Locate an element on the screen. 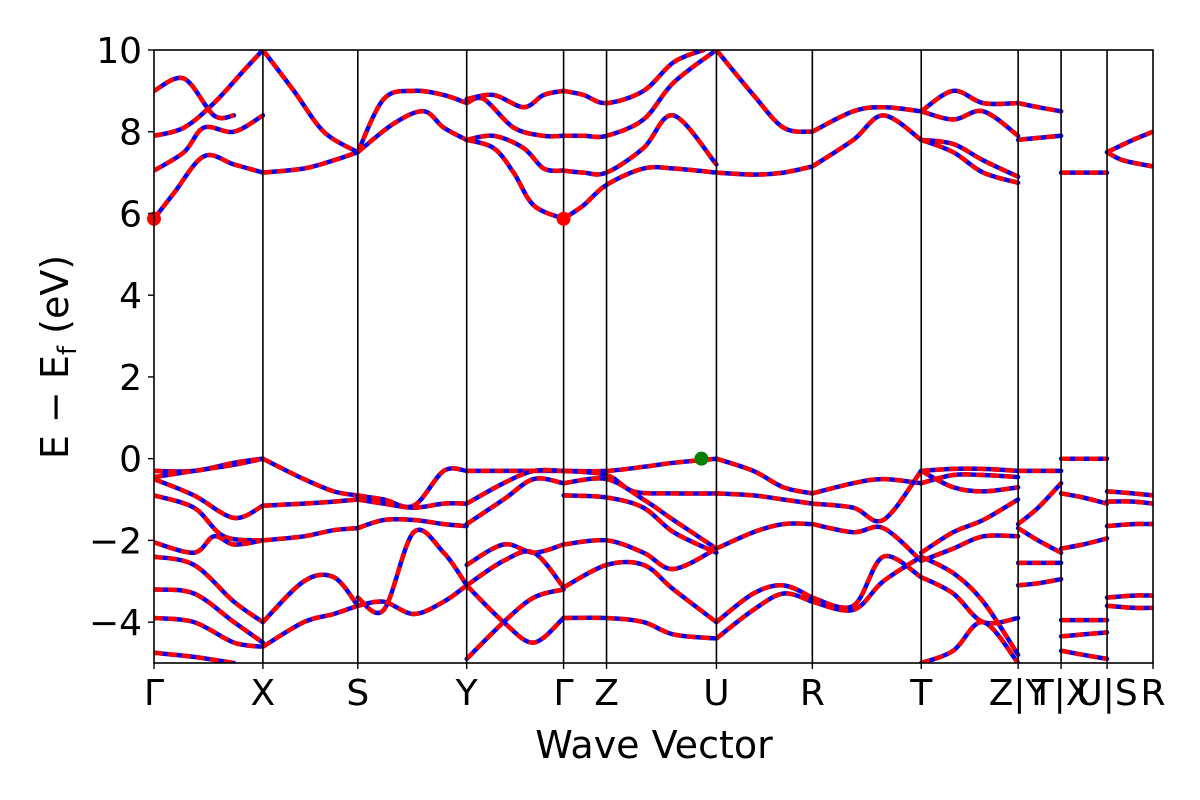 Image resolution: width=1200 pixels, height=800 pixels. y-tick-label: 0 is located at coordinates (130, 460).